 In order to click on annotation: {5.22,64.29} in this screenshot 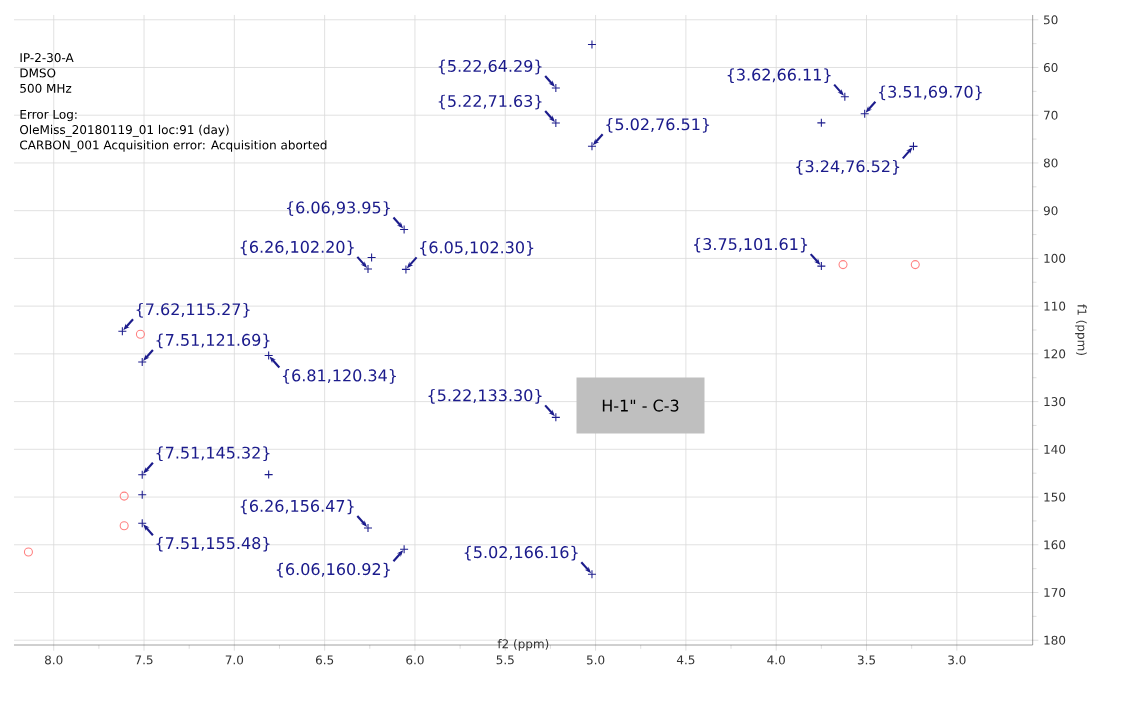, I will do `click(490, 67)`.